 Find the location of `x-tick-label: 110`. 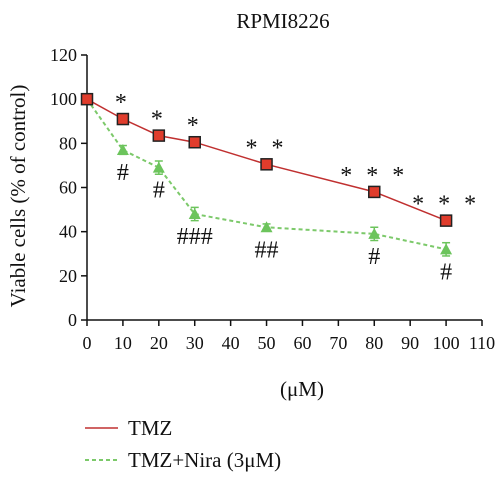

x-tick-label: 110 is located at coordinates (482, 343).